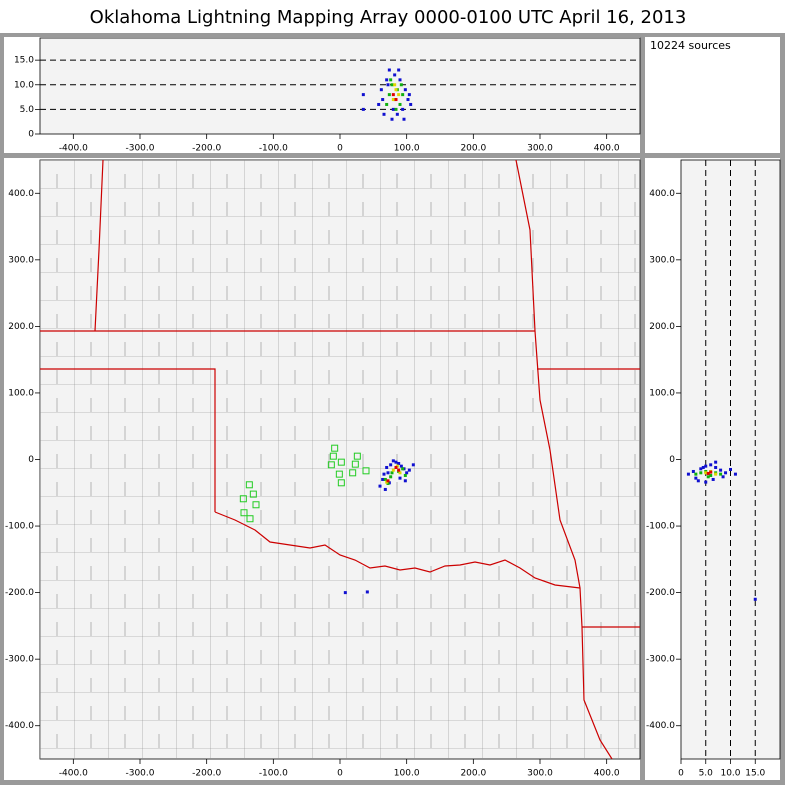  Describe the element at coordinates (540, 774) in the screenshot. I see `x-tick-label: 300.0` at that location.